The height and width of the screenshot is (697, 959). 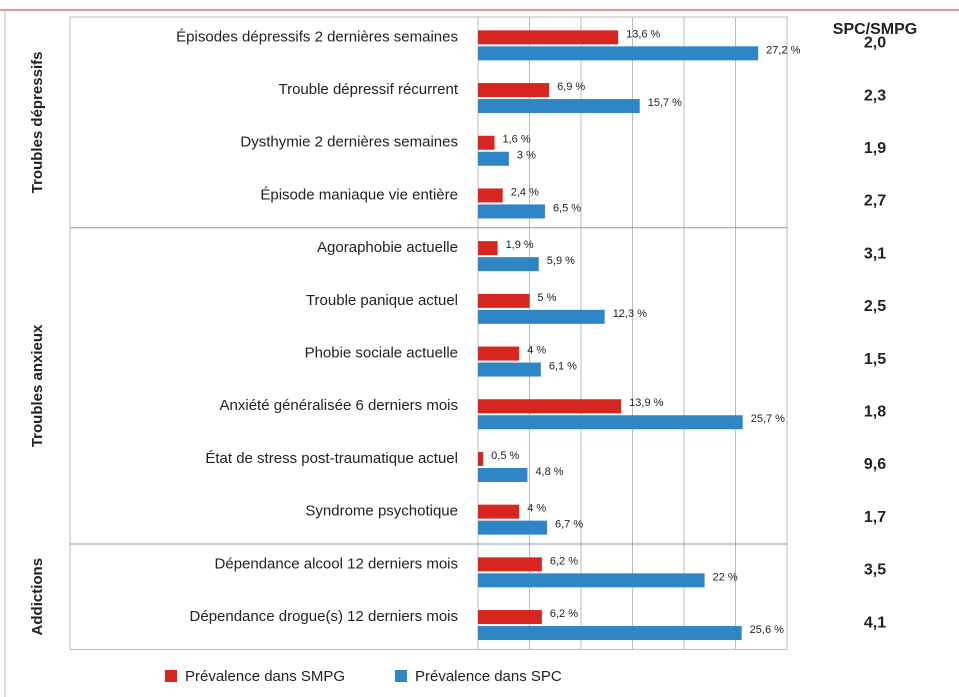 What do you see at coordinates (382, 300) in the screenshot?
I see `category-label: Trouble panique actuel` at bounding box center [382, 300].